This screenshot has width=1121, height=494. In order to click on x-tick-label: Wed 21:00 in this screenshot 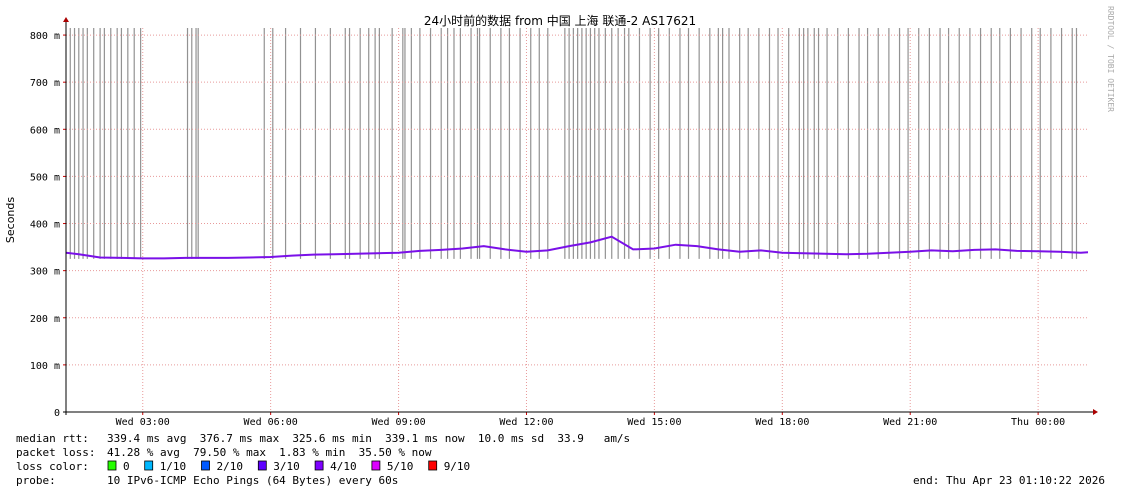, I will do `click(910, 422)`.